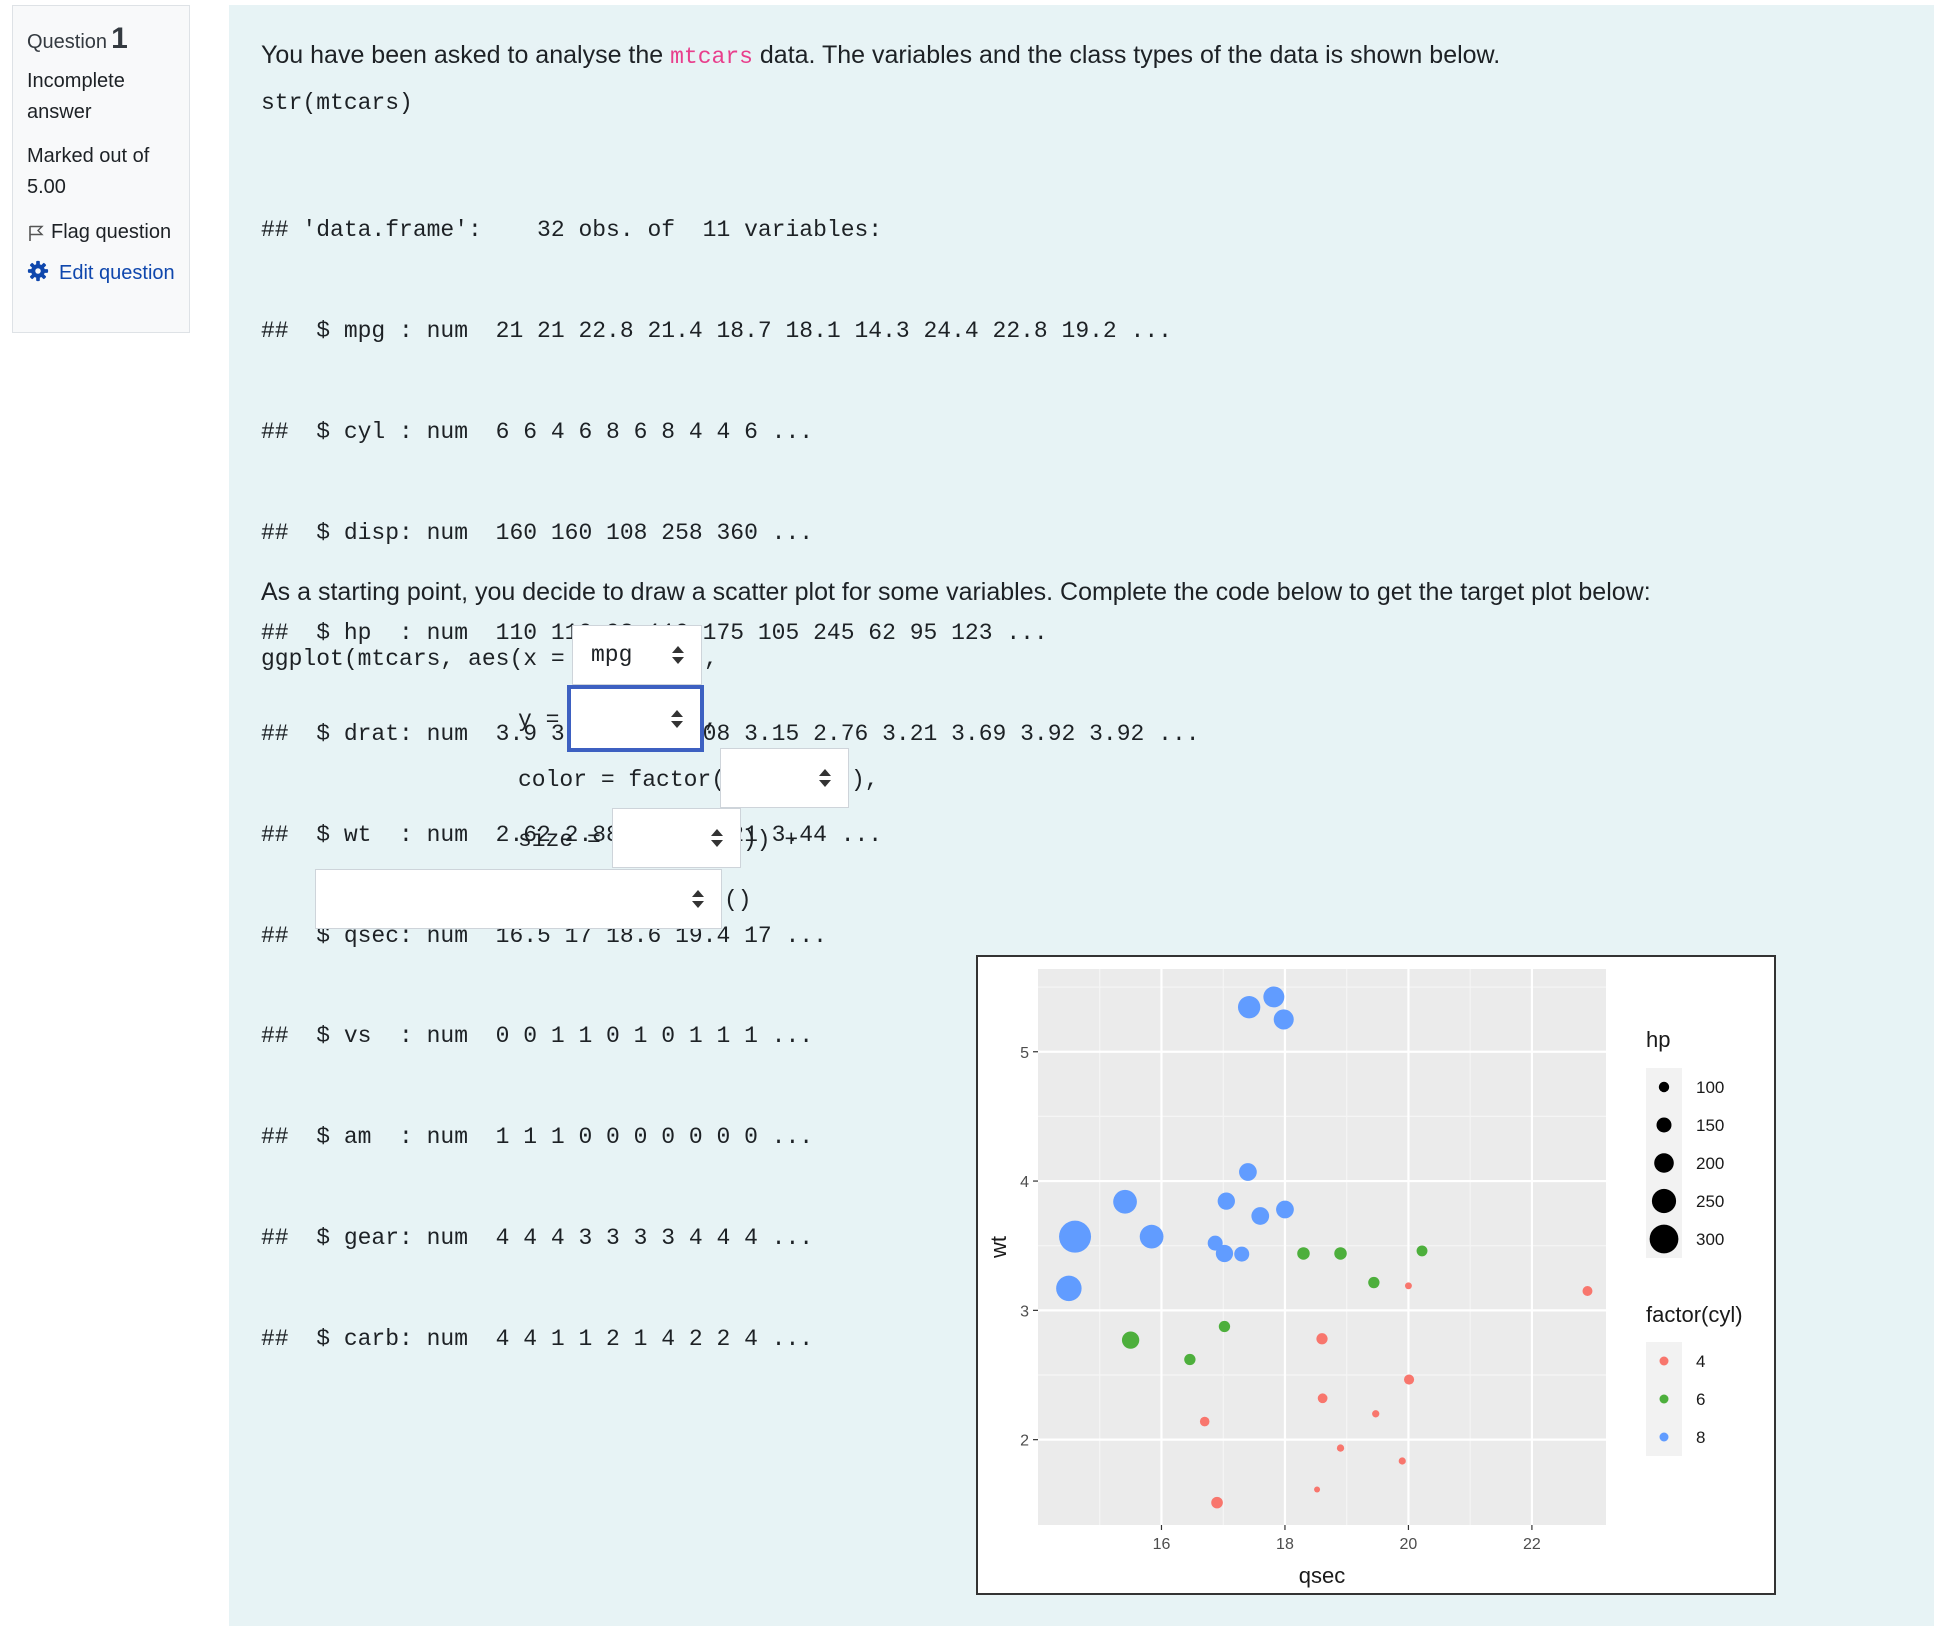 This screenshot has width=1934, height=1626. What do you see at coordinates (1710, 1125) in the screenshot?
I see `size-legend-label: 150` at bounding box center [1710, 1125].